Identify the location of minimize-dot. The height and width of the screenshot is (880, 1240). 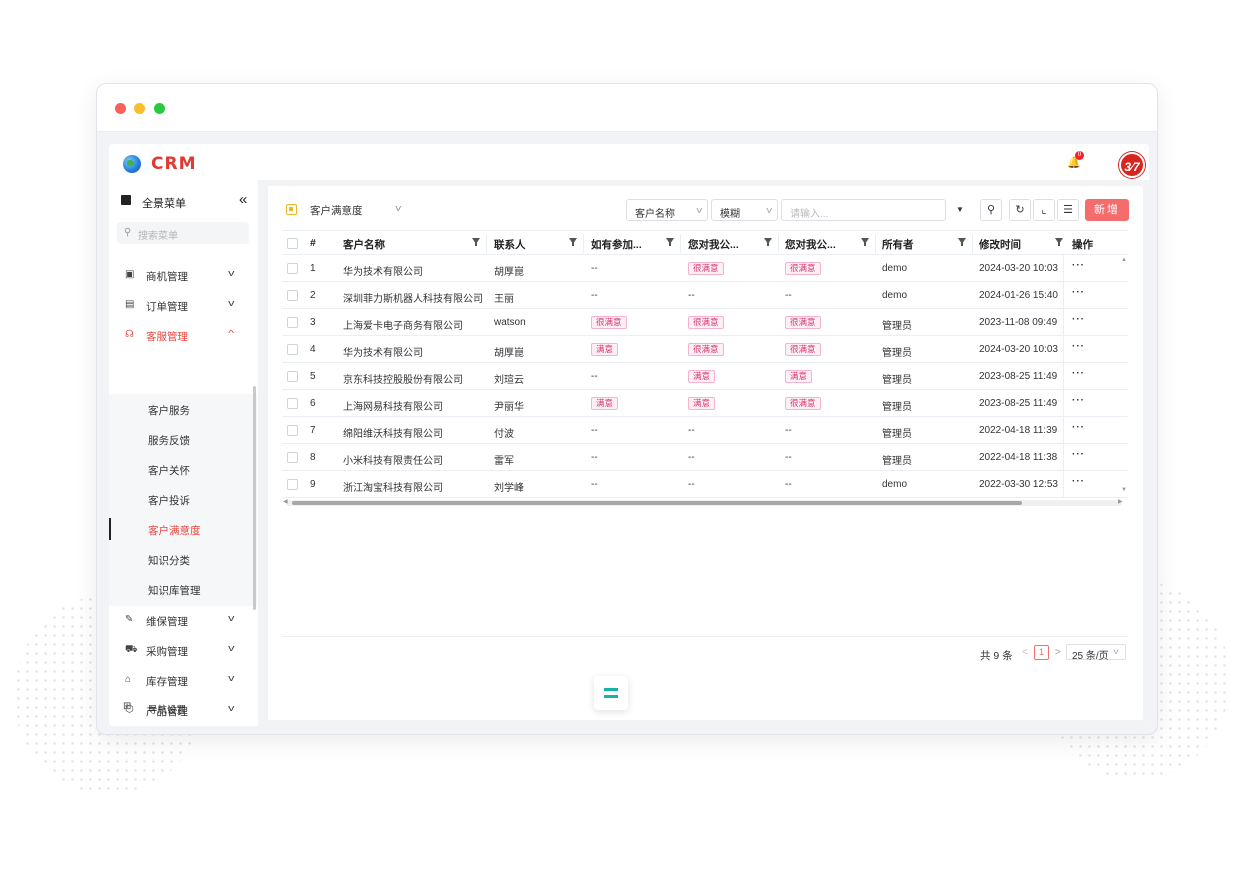
(139, 108).